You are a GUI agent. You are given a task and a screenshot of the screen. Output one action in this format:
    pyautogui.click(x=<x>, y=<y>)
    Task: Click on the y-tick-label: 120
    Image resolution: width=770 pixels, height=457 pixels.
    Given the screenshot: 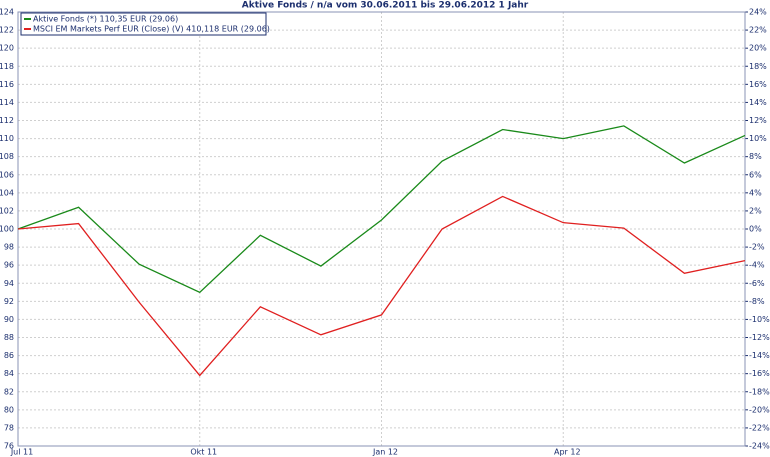 What is the action you would take?
    pyautogui.click(x=7, y=48)
    